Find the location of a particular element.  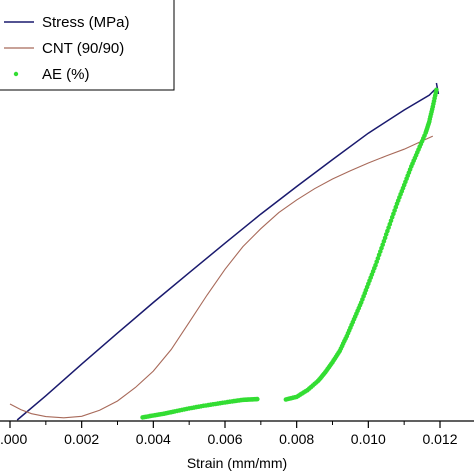

legend-swatch-ae is located at coordinates (16, 74).